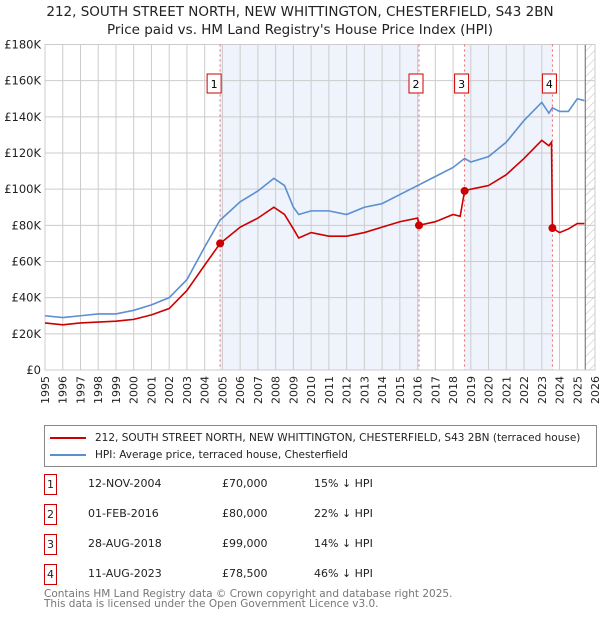 Image resolution: width=600 pixels, height=620 pixels. Describe the element at coordinates (22, 189) in the screenshot. I see `y-tick-label: £100K` at that location.